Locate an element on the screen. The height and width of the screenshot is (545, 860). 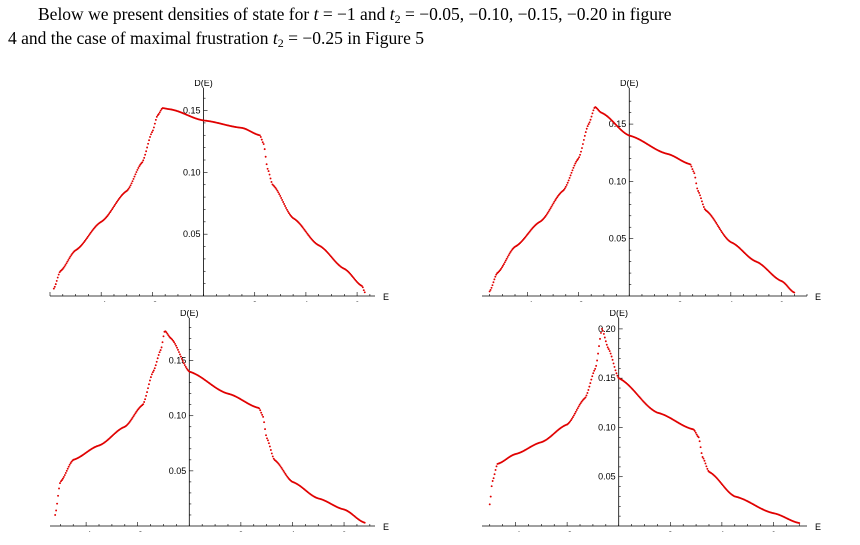
x-tick-label: 2 is located at coordinates (670, 531).